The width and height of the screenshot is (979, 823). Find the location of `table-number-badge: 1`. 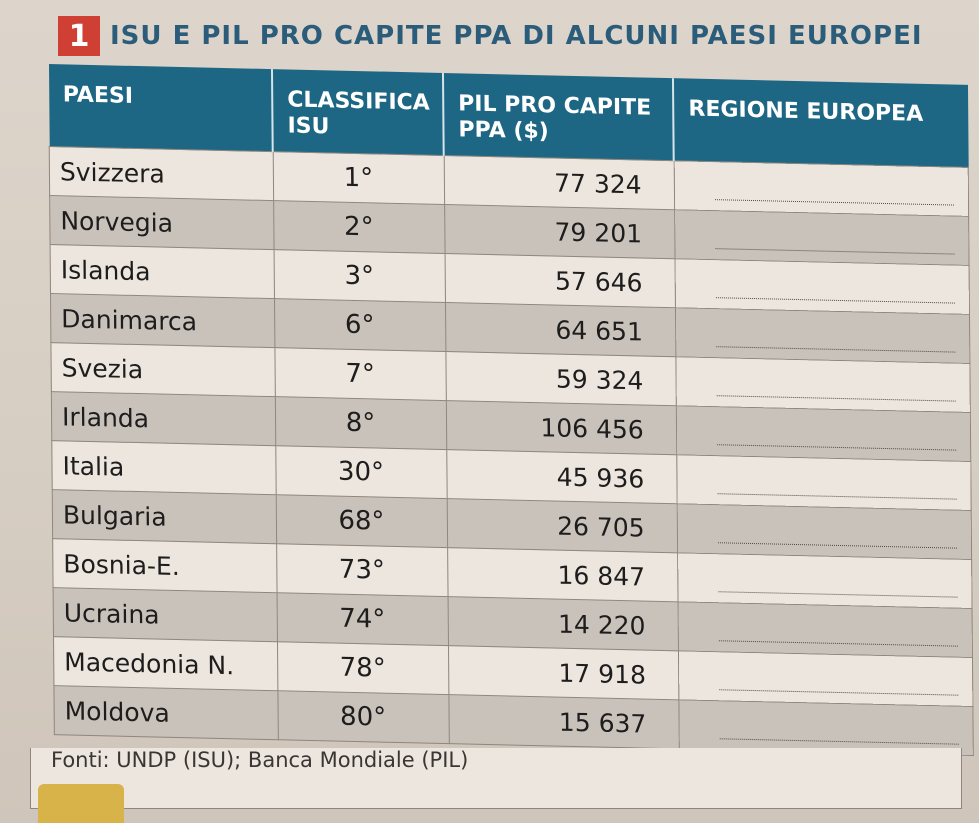

table-number-badge: 1 is located at coordinates (79, 36).